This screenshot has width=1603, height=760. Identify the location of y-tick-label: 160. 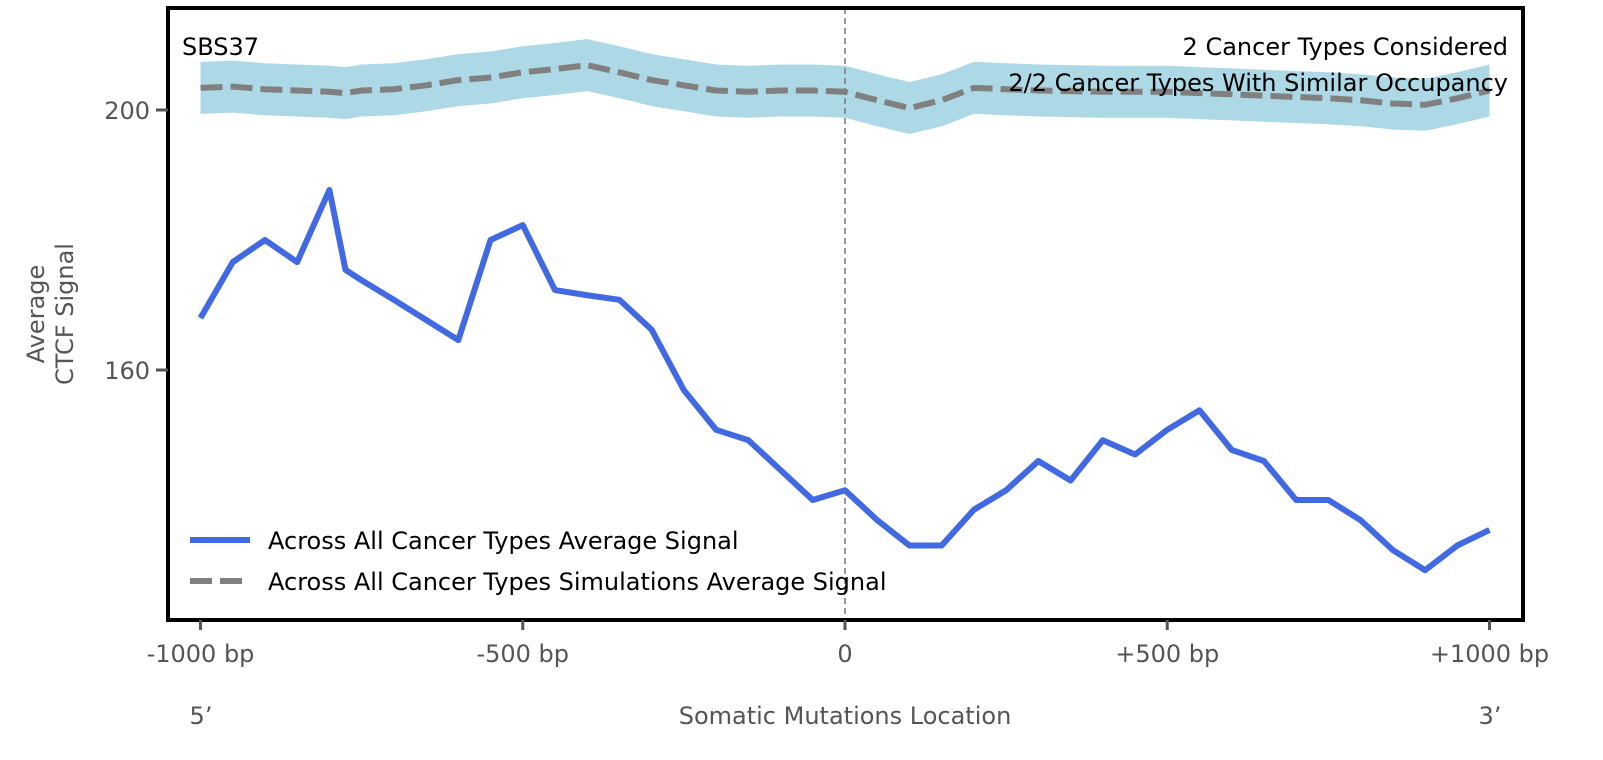
(127, 371).